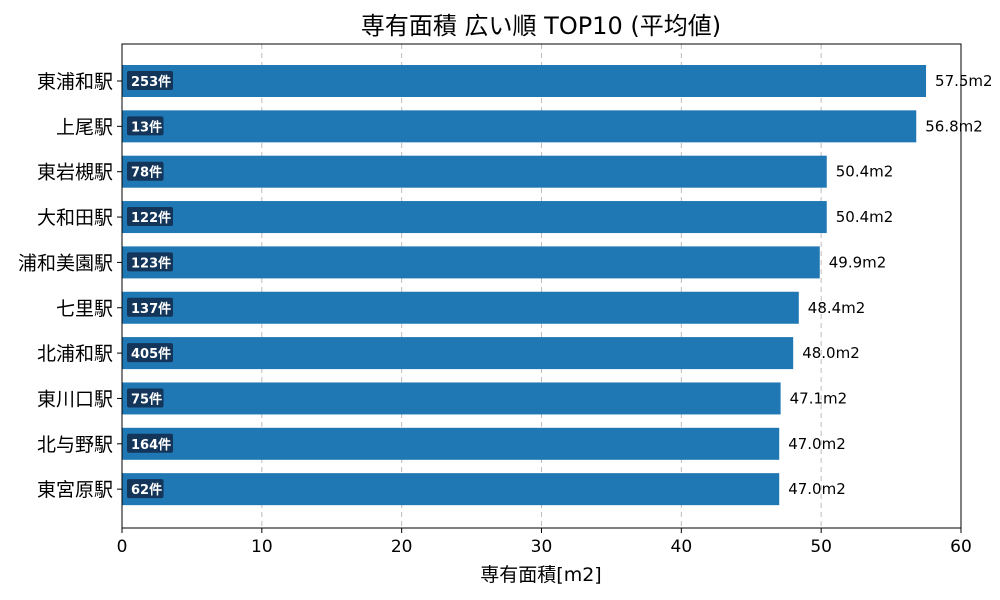  Describe the element at coordinates (964, 81) in the screenshot. I see `value-label: 57.5m2` at that location.